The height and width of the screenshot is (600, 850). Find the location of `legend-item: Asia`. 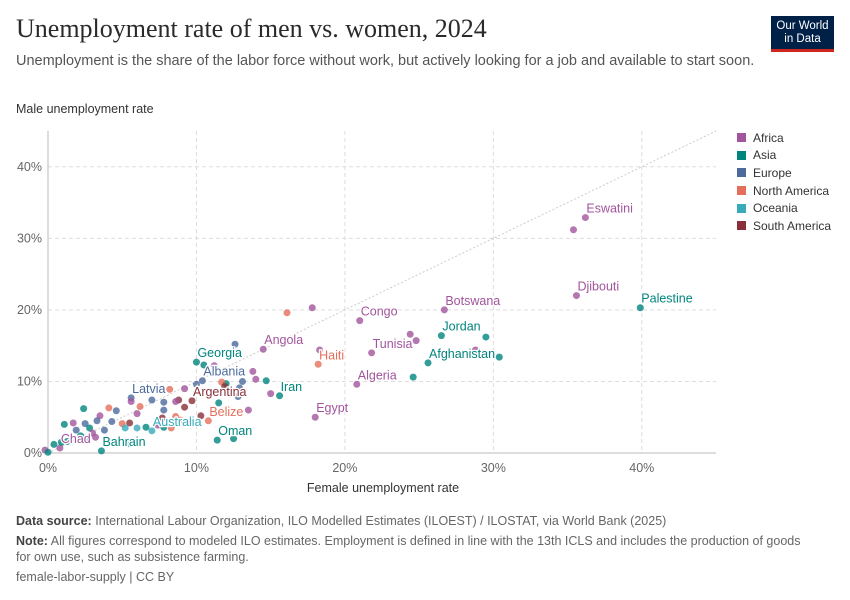

legend-item: Asia is located at coordinates (784, 156).